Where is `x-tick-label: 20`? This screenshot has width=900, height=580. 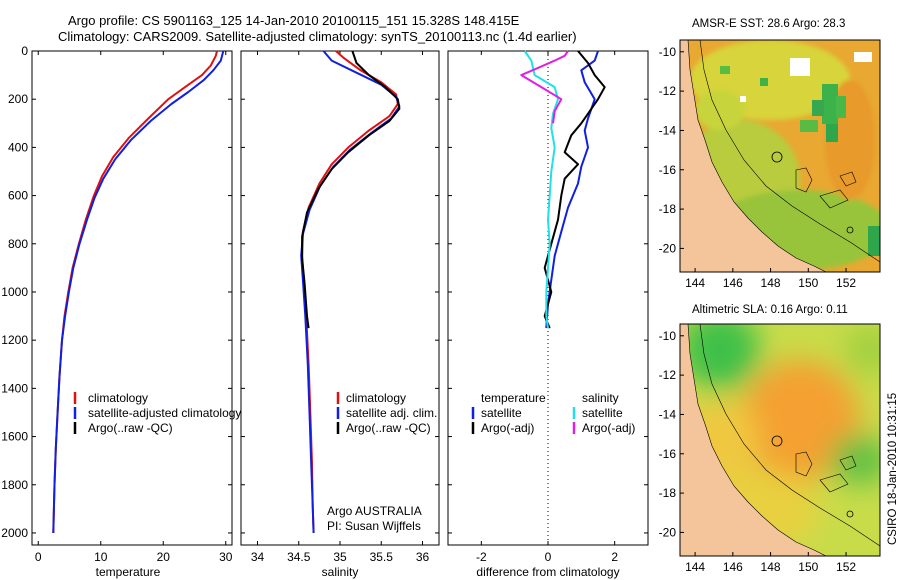
x-tick-label: 20 is located at coordinates (164, 557).